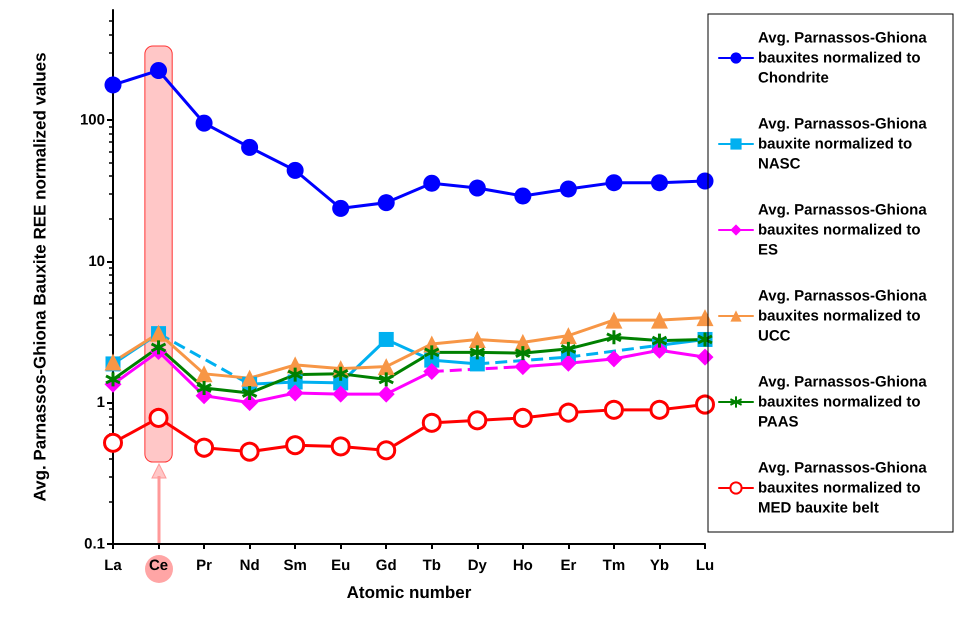 This screenshot has width=969, height=619. What do you see at coordinates (844, 316) in the screenshot?
I see `legend-label: Avg. Parnassos-Ghiona bauxites normalized to UCC` at bounding box center [844, 316].